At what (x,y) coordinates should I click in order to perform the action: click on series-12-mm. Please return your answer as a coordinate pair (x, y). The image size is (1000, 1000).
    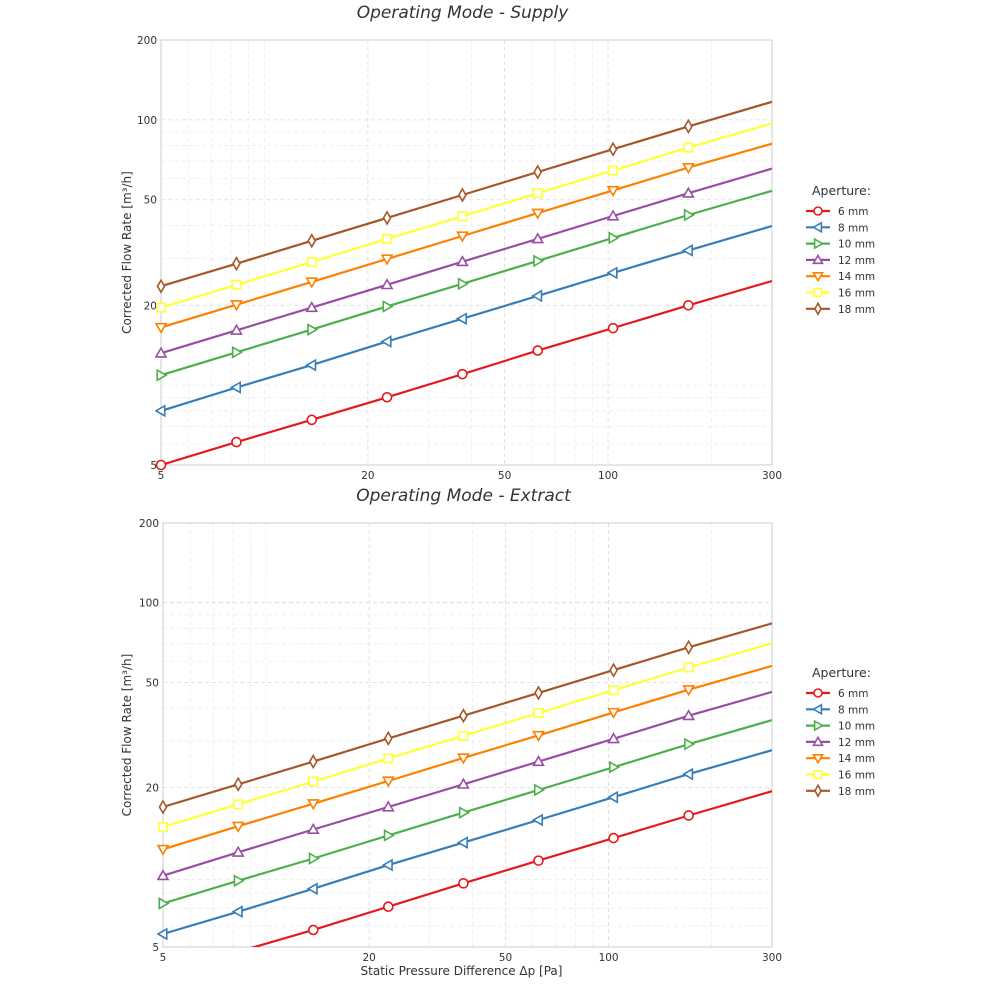
    Looking at the image, I should click on (464, 785).